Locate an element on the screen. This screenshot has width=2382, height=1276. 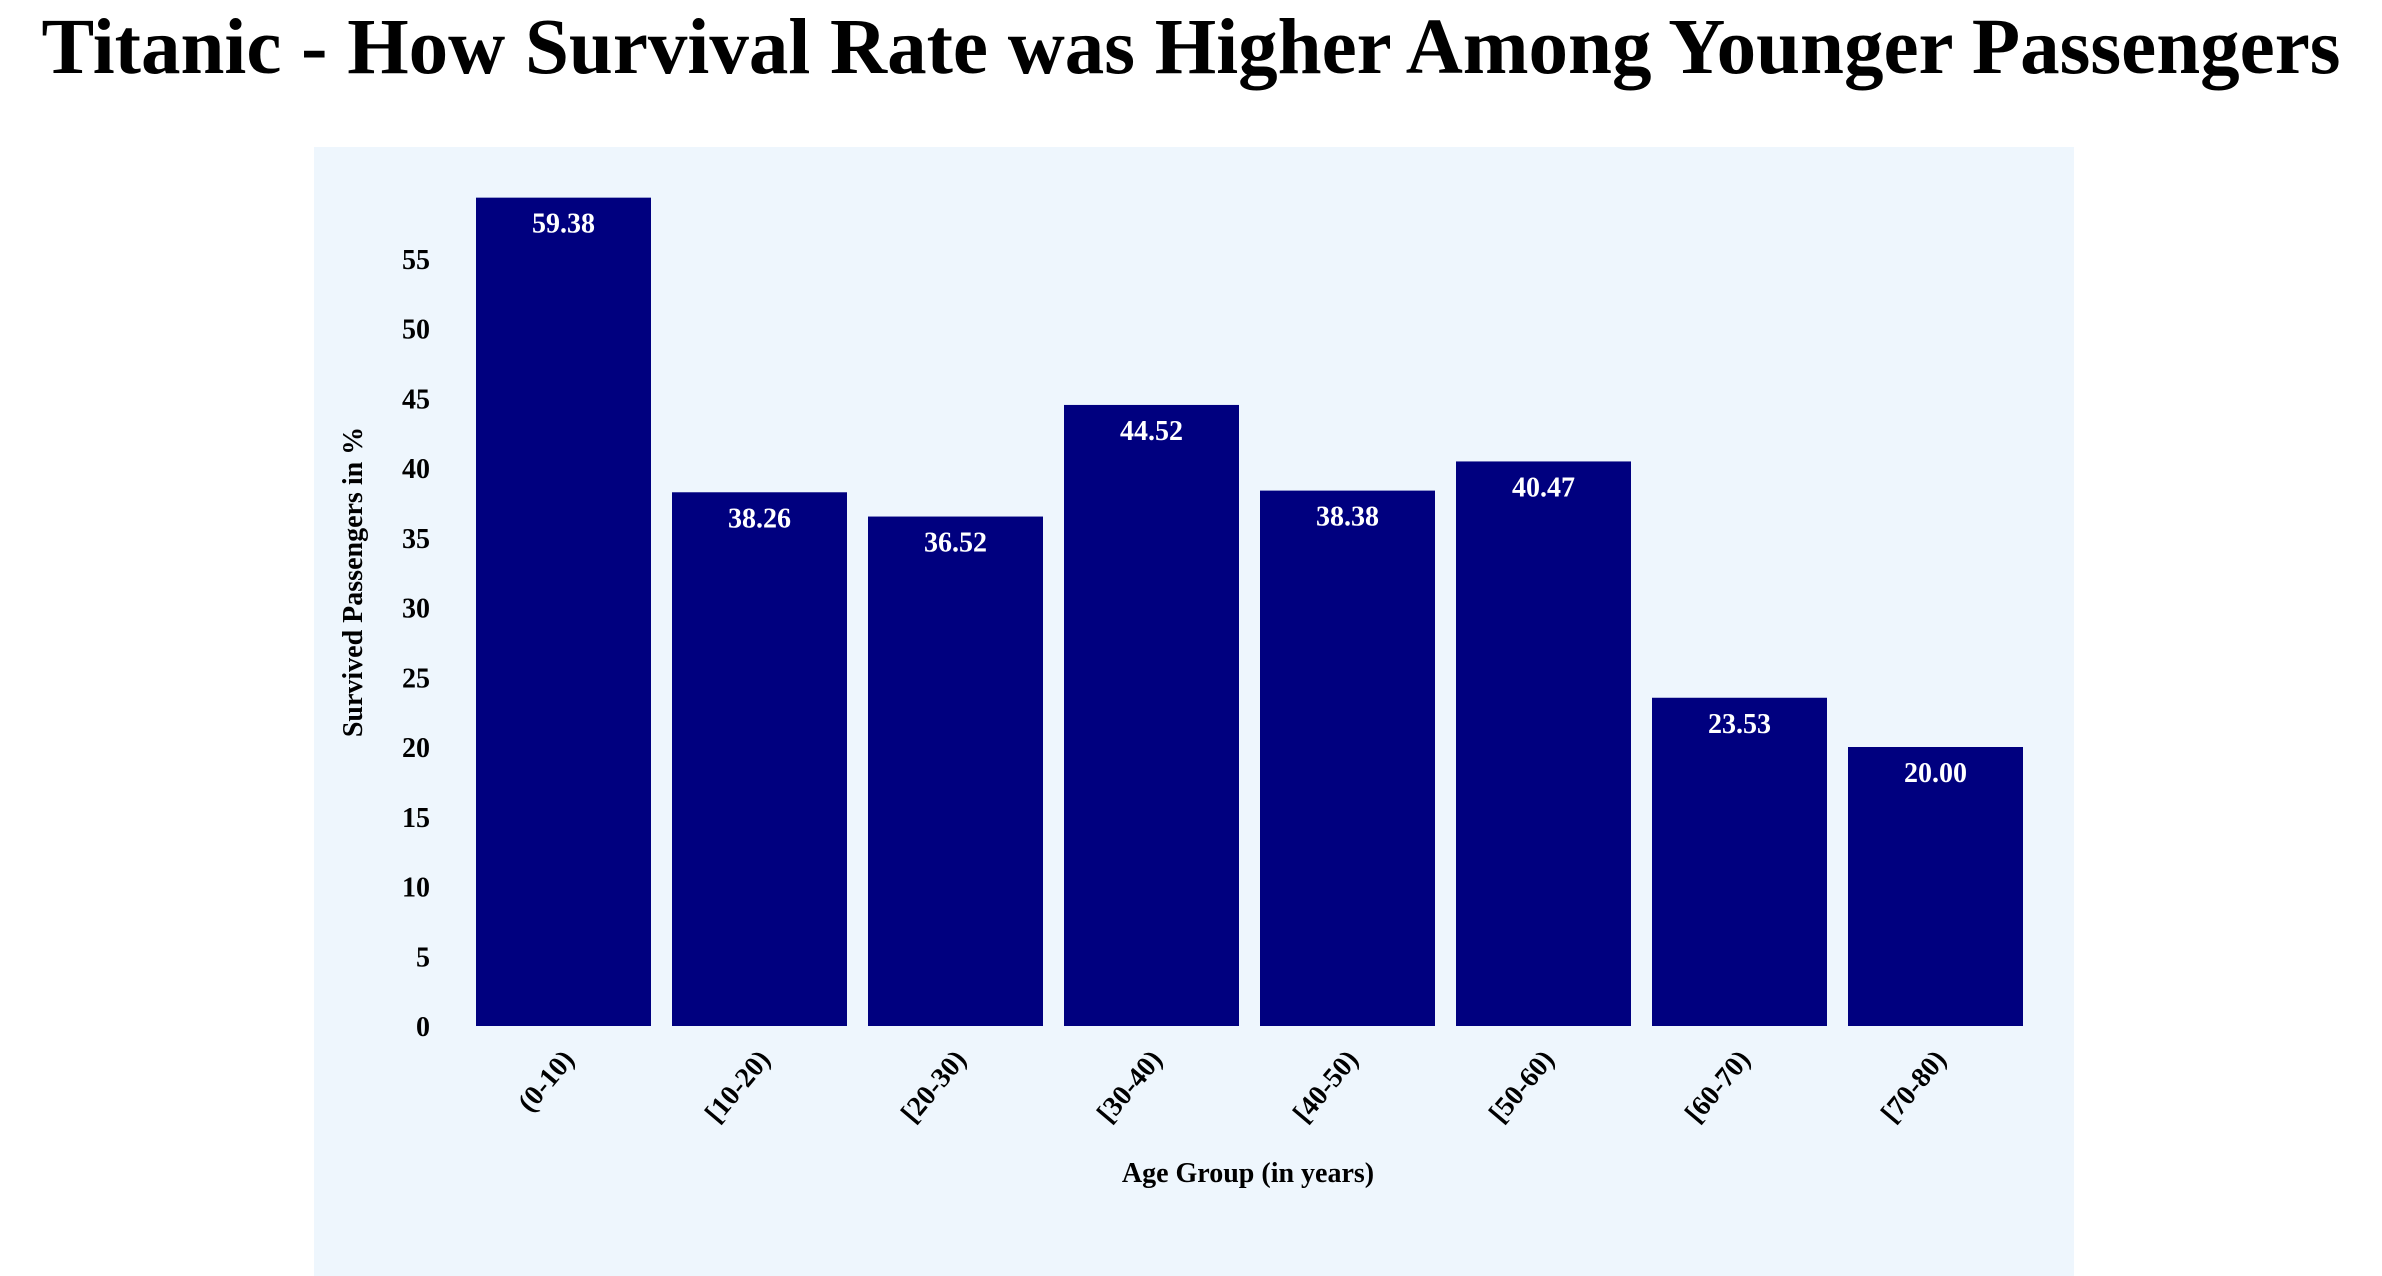
y-tick-label: 15 is located at coordinates (416, 818).